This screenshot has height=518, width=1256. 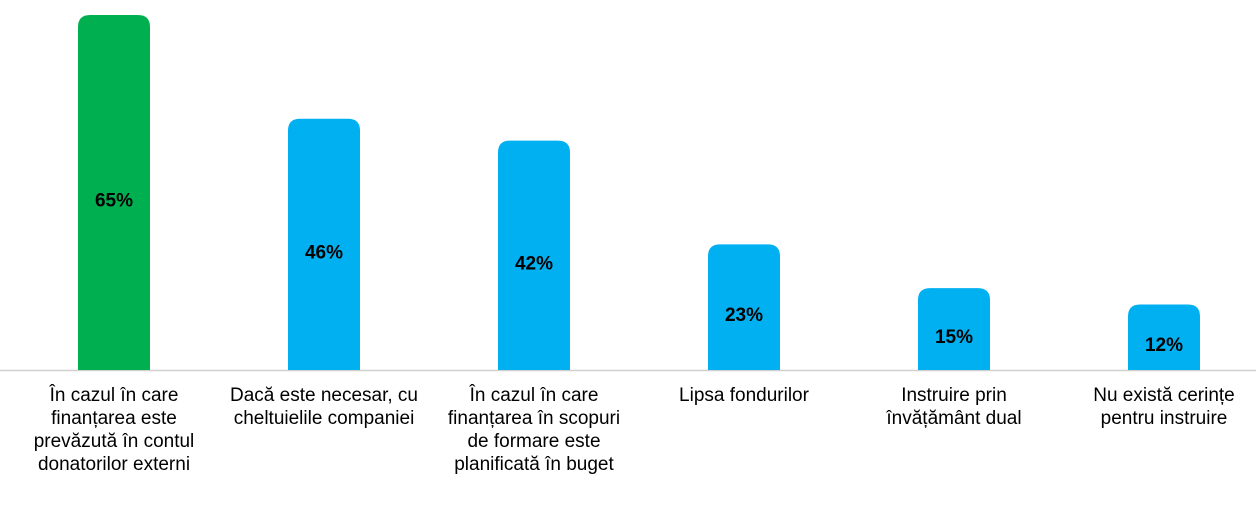 What do you see at coordinates (744, 315) in the screenshot?
I see `data-label: 23%` at bounding box center [744, 315].